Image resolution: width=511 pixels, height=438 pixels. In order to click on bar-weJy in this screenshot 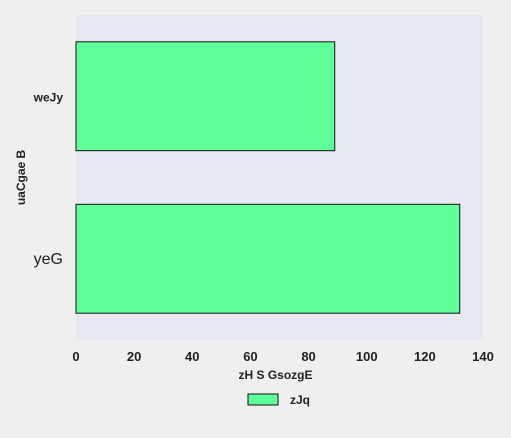, I will do `click(205, 96)`.